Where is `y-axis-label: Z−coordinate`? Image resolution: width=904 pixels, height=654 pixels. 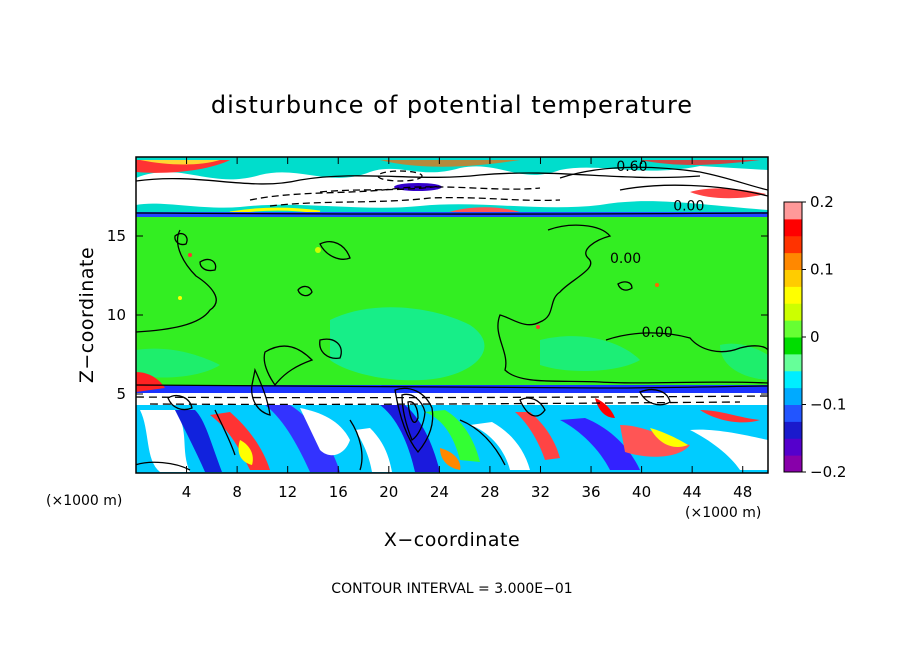 y-axis-label: Z−coordinate is located at coordinates (87, 315).